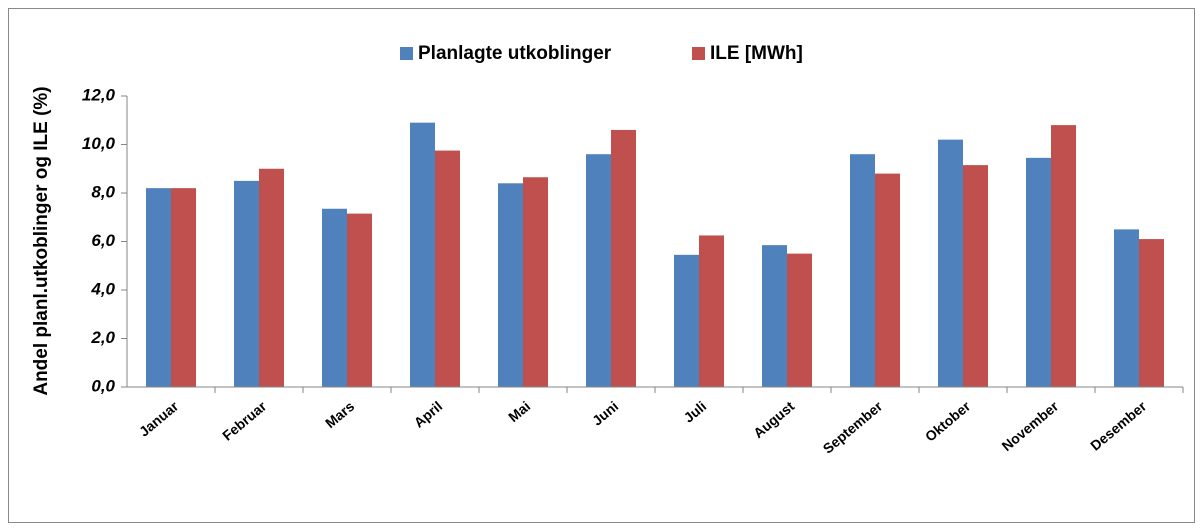 The height and width of the screenshot is (531, 1203). Describe the element at coordinates (515, 53) in the screenshot. I see `legend-label: Planlagte utkoblinger` at that location.